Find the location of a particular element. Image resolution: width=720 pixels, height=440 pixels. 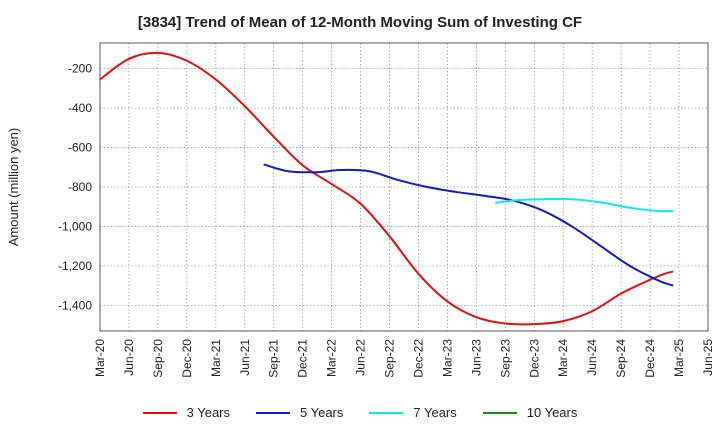

x-tick-label: Mar-23 is located at coordinates (447, 358).